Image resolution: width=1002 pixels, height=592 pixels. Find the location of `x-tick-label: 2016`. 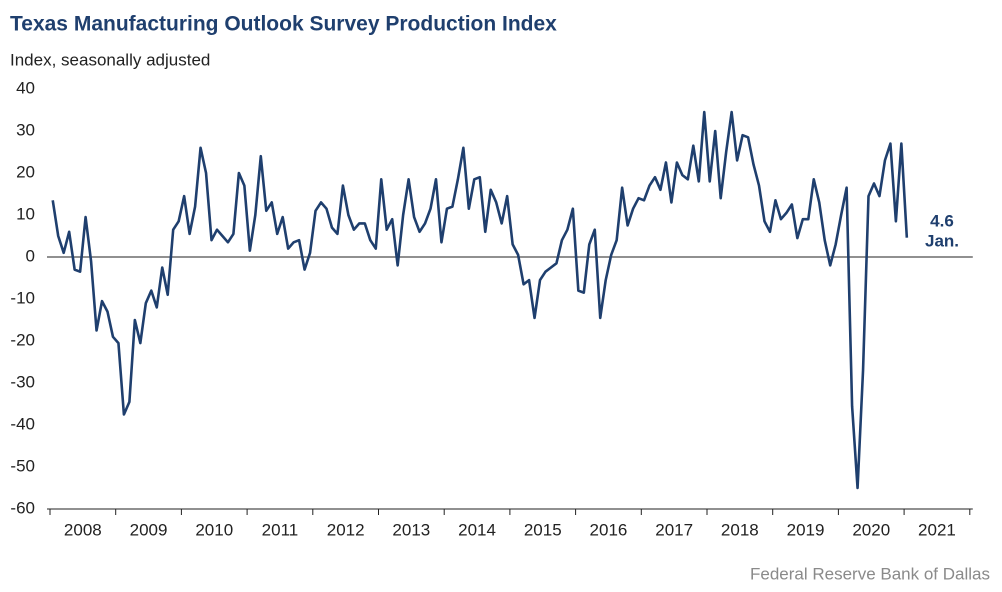

x-tick-label: 2016 is located at coordinates (609, 529).